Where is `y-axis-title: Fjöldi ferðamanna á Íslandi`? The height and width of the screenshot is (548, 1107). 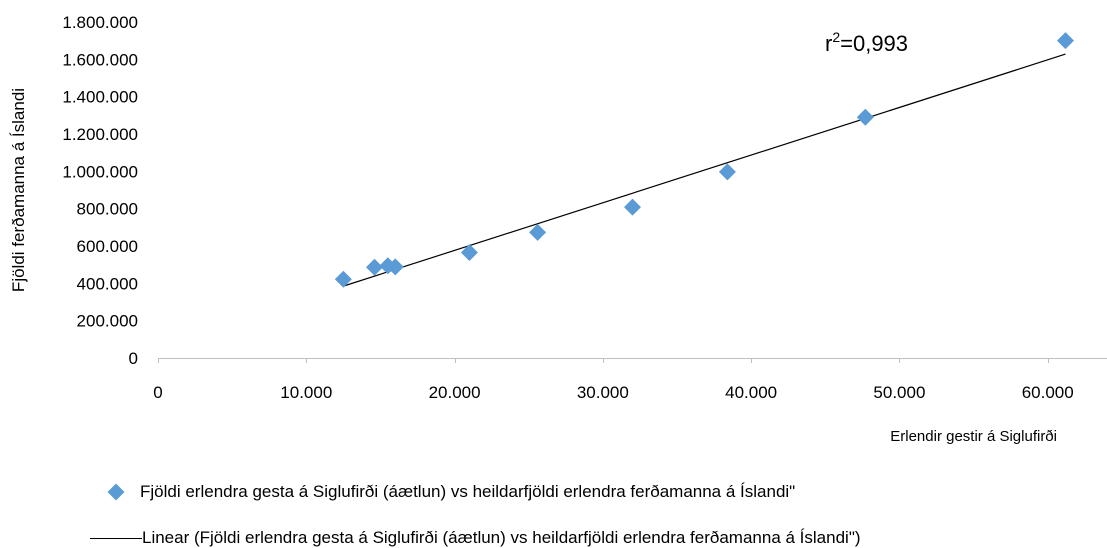
y-axis-title: Fjöldi ferðamanna á Íslandi is located at coordinates (18, 190).